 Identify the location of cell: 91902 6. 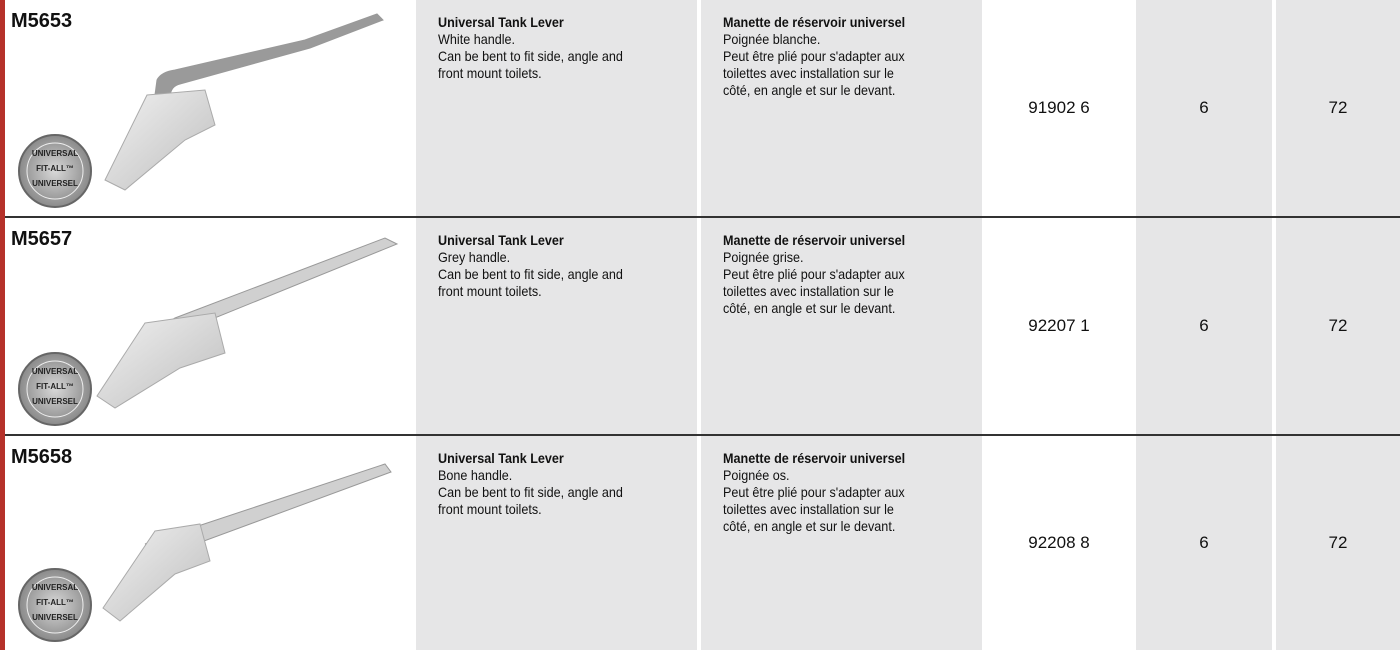
(1059, 108).